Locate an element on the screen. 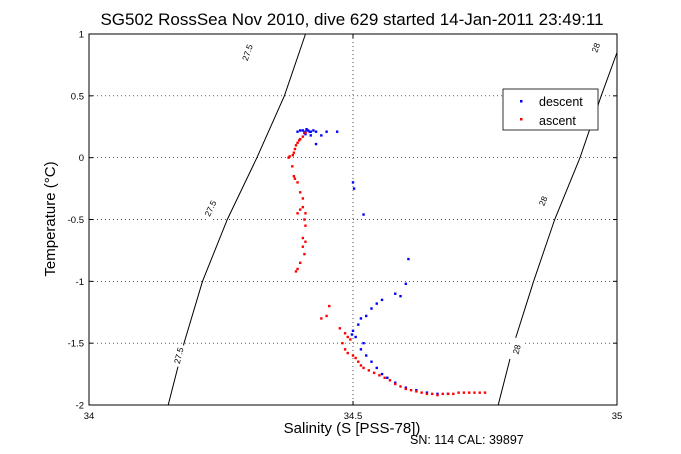  y-axis-label: Temperature (°C) is located at coordinates (50, 218).